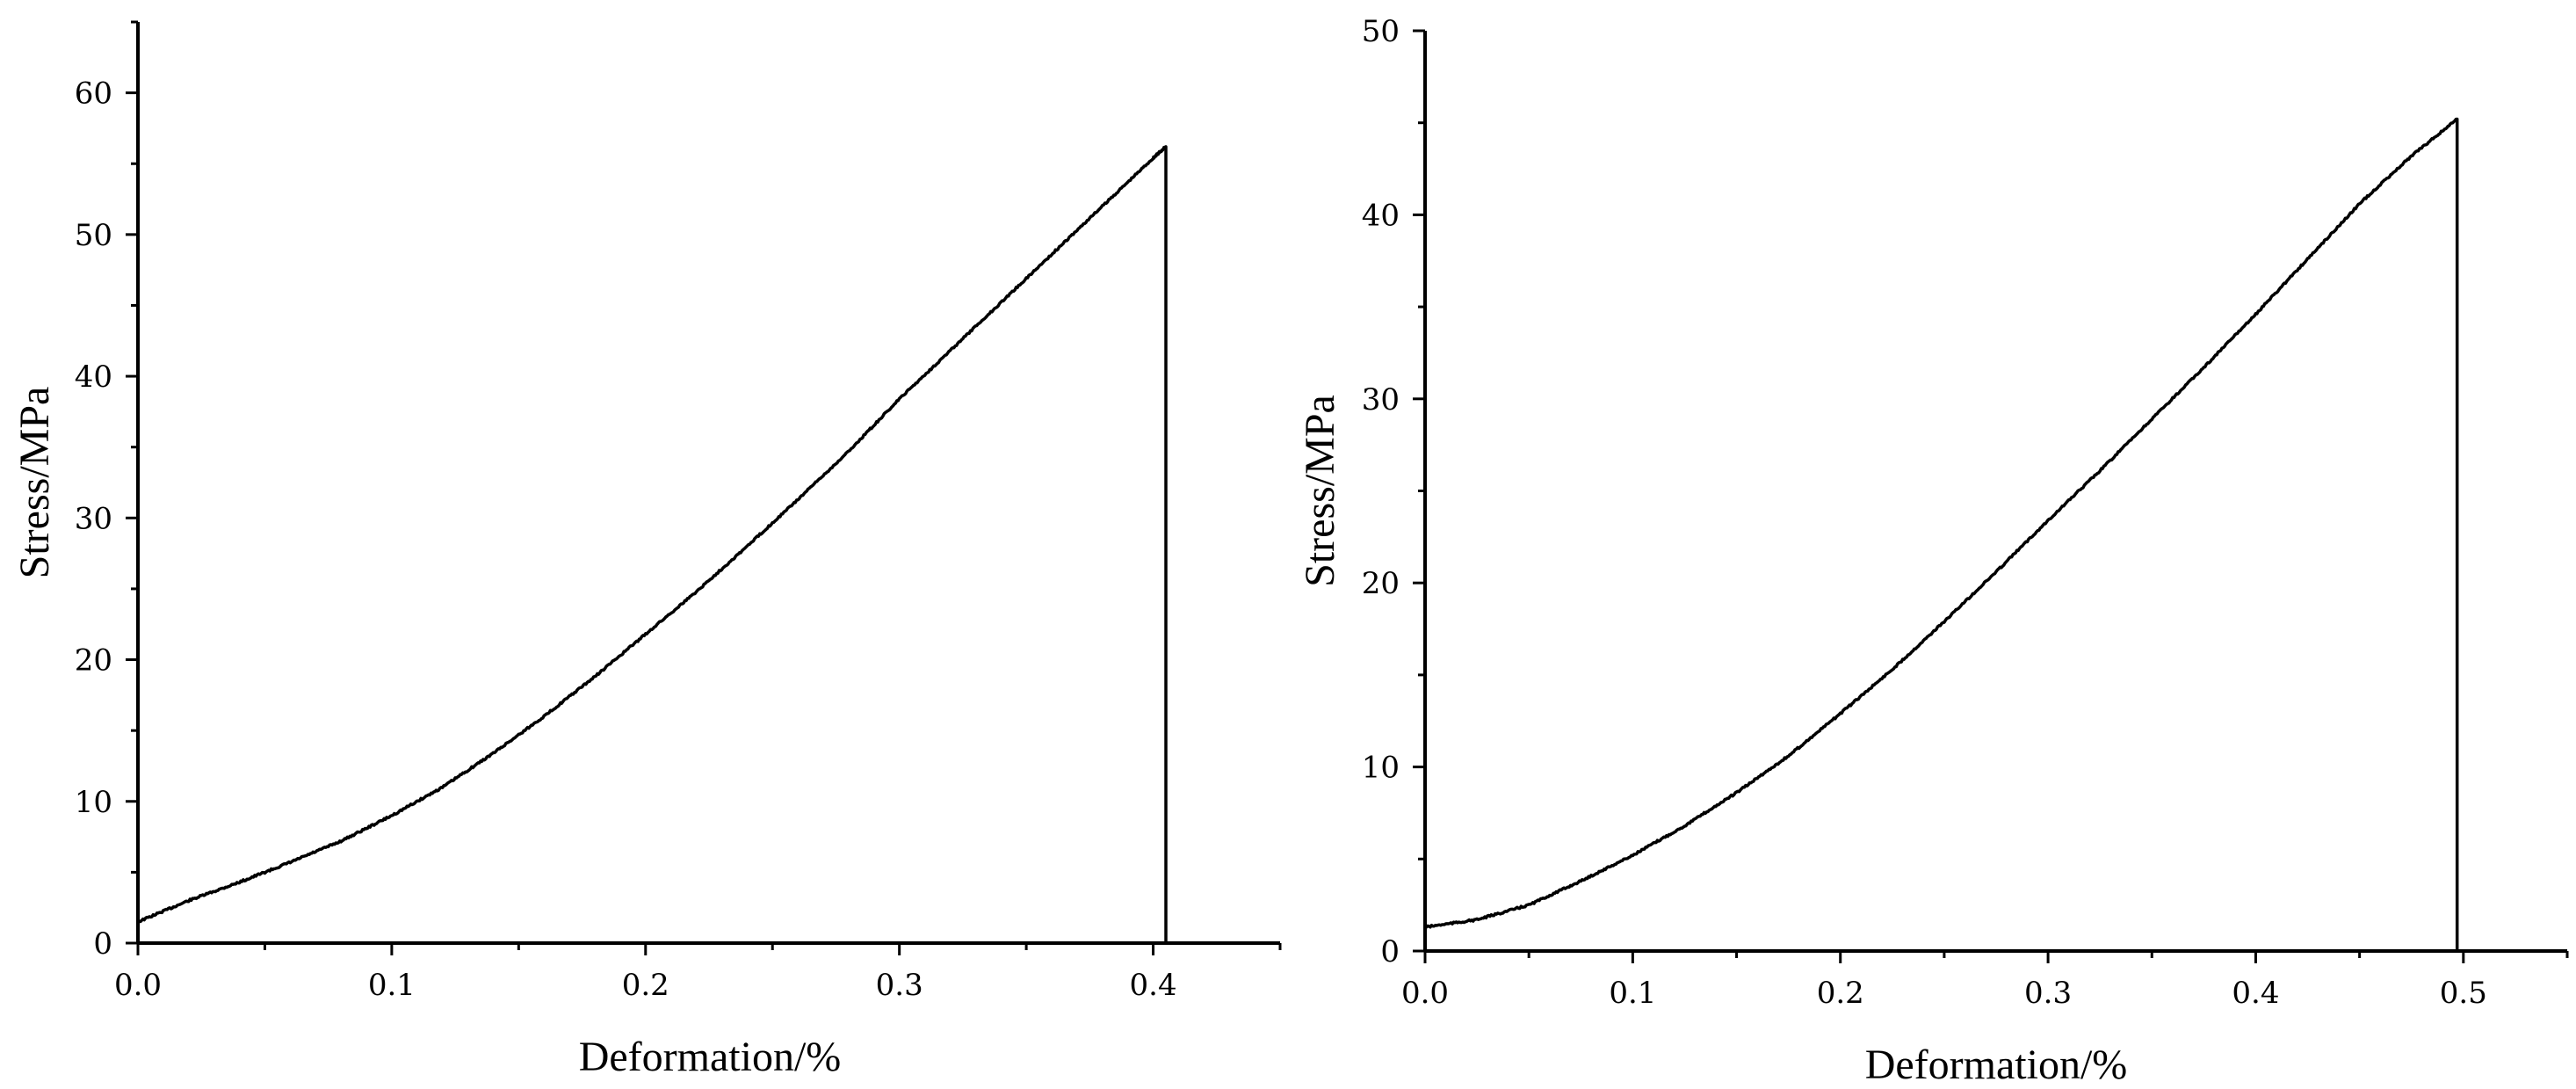 The height and width of the screenshot is (1089, 2576). Describe the element at coordinates (2463, 994) in the screenshot. I see `x-tick-label: 0.5` at that location.